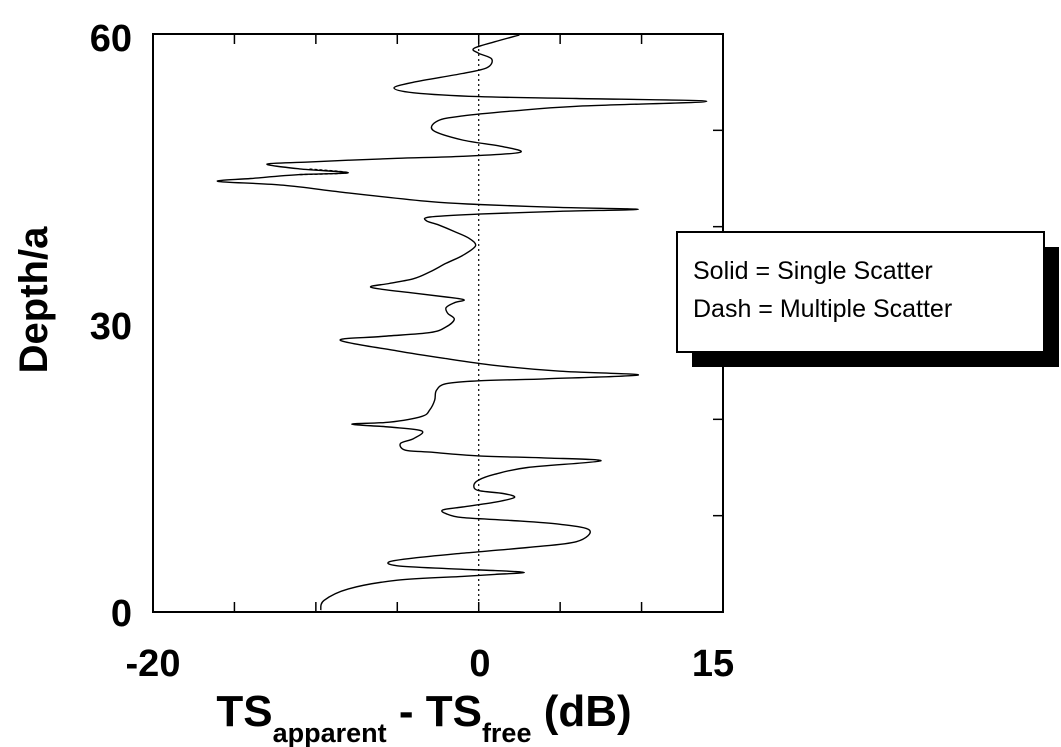 Image resolution: width=1061 pixels, height=747 pixels. Describe the element at coordinates (507, 732) in the screenshot. I see `x-axis-title-sub-2: free` at that location.